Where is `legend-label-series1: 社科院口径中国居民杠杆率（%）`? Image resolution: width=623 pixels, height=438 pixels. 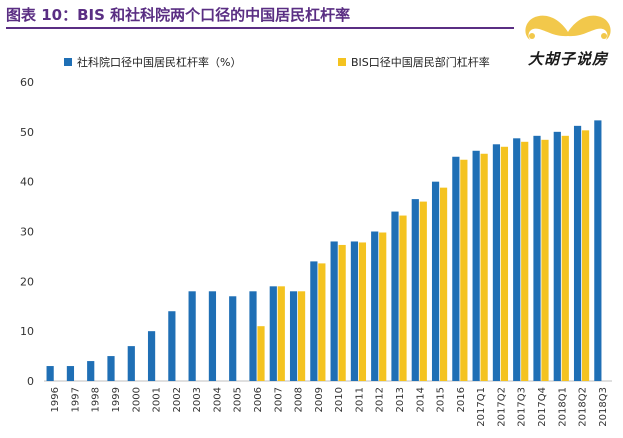 legend-label-series1: 社科院口径中国居民杠杆率（%） is located at coordinates (159, 62).